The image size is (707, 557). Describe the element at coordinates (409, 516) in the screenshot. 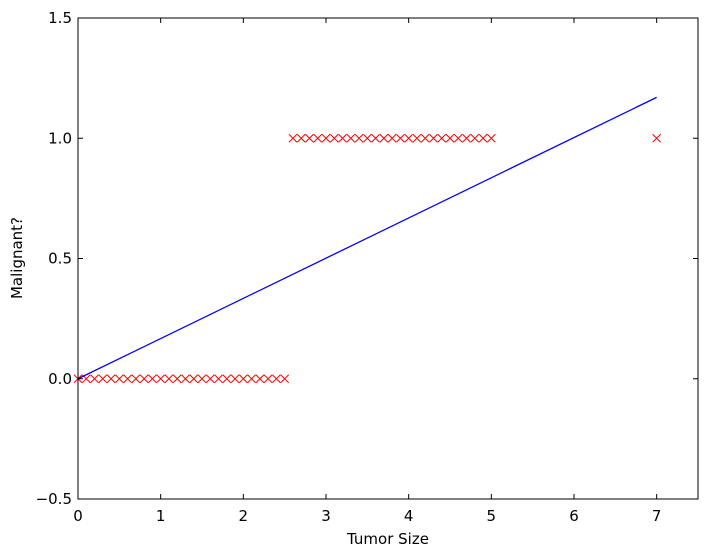

I see `x-tick-label: 4` at that location.